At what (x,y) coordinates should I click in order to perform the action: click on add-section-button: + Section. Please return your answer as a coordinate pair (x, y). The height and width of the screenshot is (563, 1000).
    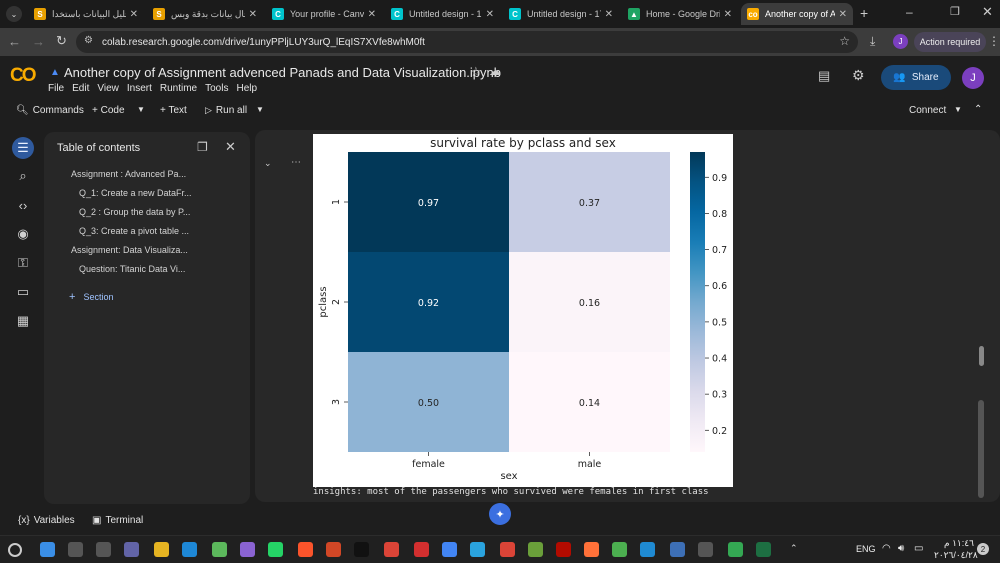
    Looking at the image, I should click on (91, 297).